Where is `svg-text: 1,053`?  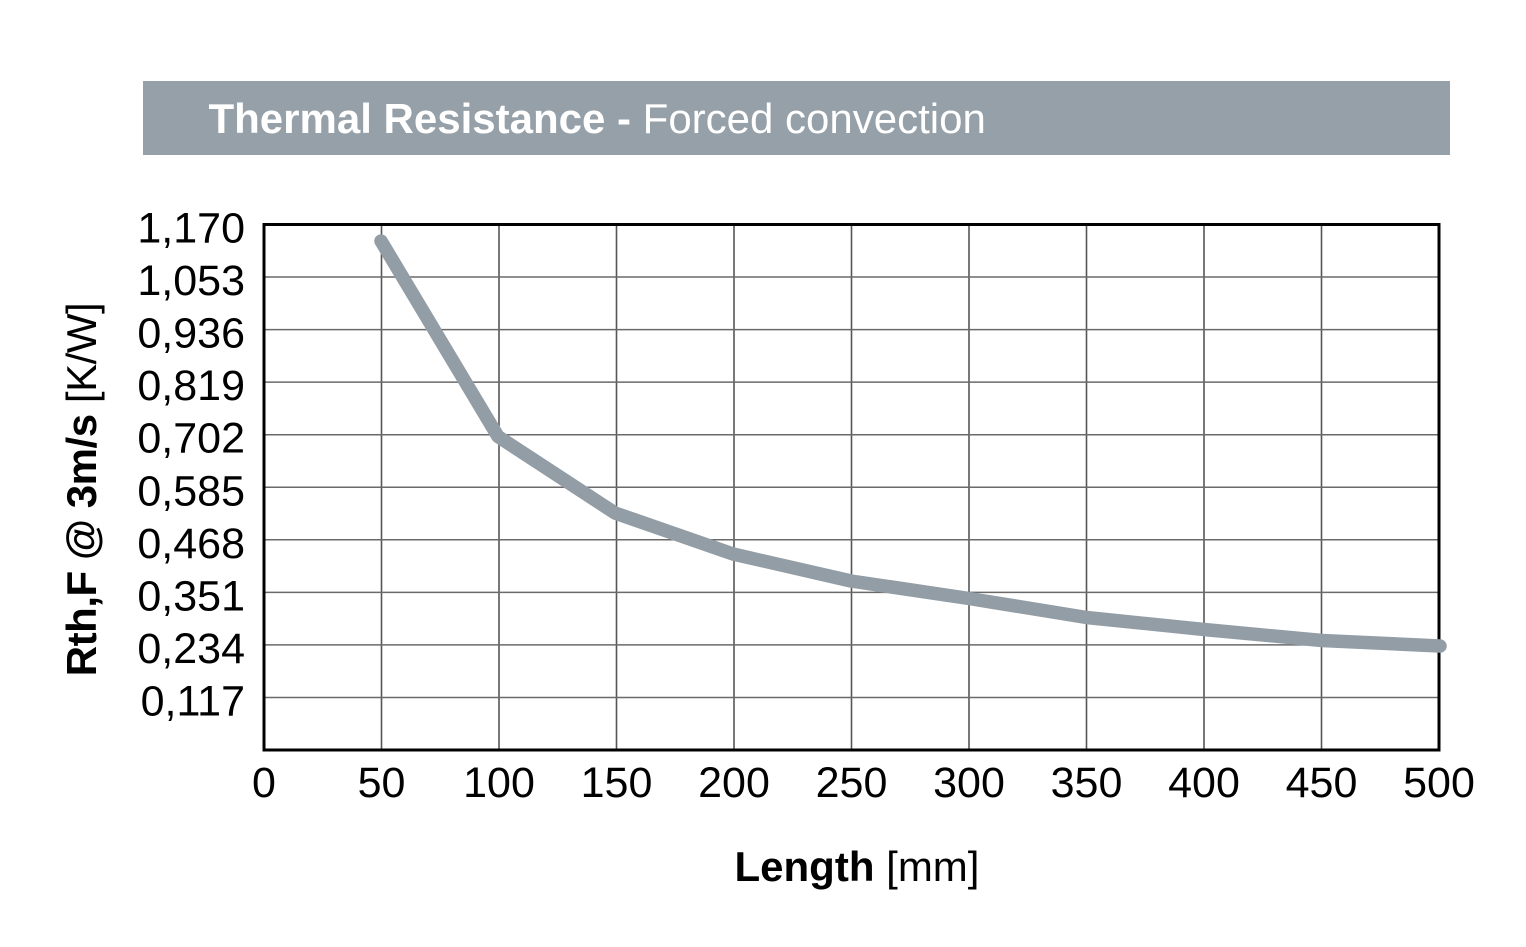 svg-text: 1,053 is located at coordinates (191, 281).